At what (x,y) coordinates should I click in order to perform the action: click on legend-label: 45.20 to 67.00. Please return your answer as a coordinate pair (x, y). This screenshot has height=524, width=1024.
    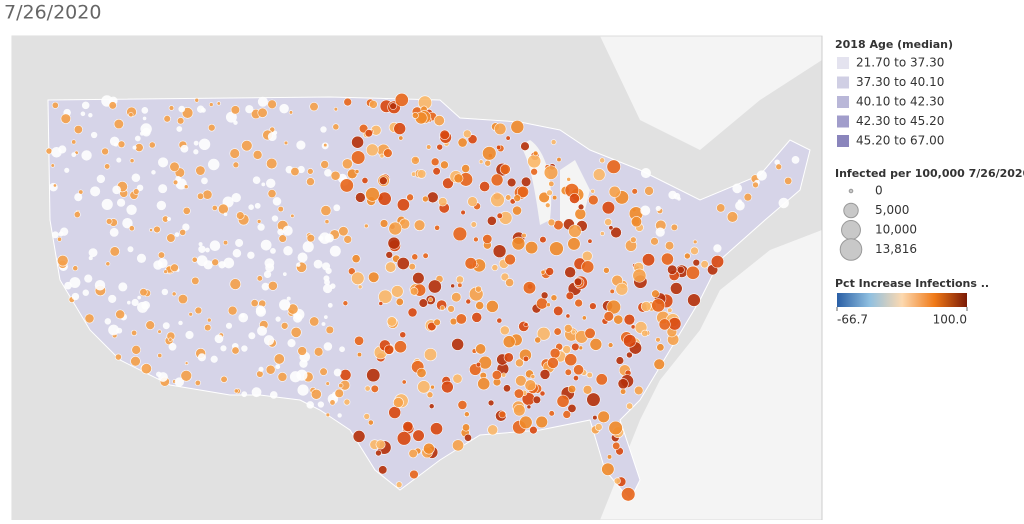
    Looking at the image, I should click on (900, 141).